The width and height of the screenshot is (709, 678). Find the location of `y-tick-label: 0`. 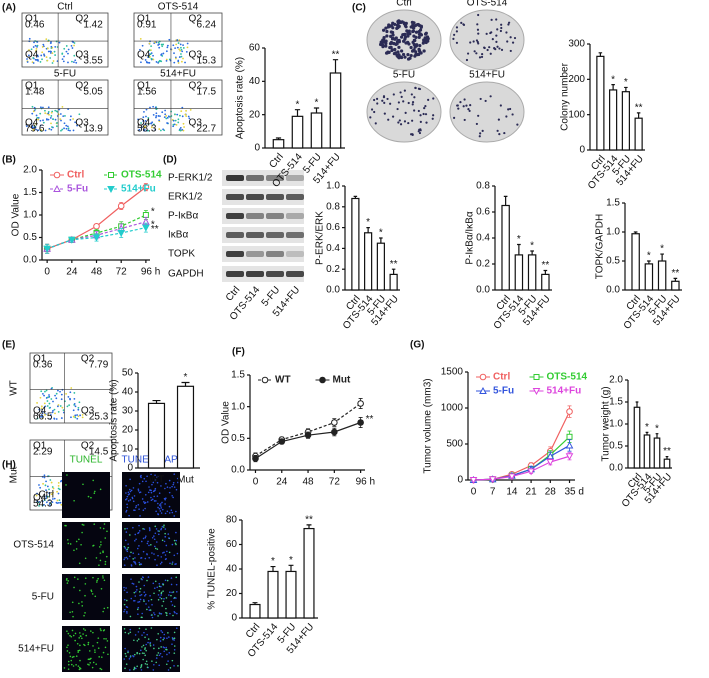

y-tick-label: 0 is located at coordinates (234, 618).